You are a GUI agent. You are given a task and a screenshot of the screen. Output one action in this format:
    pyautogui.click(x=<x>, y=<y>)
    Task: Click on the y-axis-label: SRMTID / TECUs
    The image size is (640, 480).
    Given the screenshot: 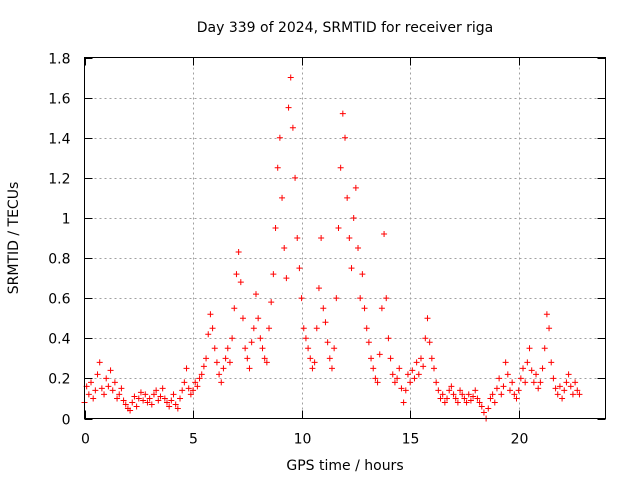 What is the action you would take?
    pyautogui.click(x=14, y=238)
    